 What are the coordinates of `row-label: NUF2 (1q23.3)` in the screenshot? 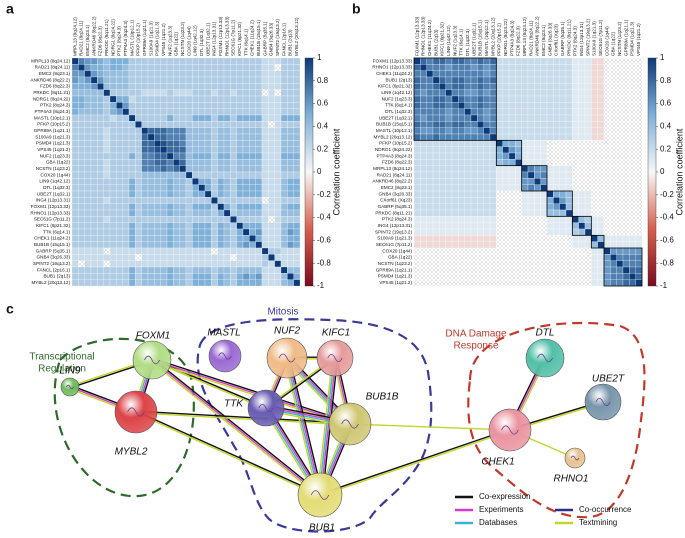 It's located at (55, 155).